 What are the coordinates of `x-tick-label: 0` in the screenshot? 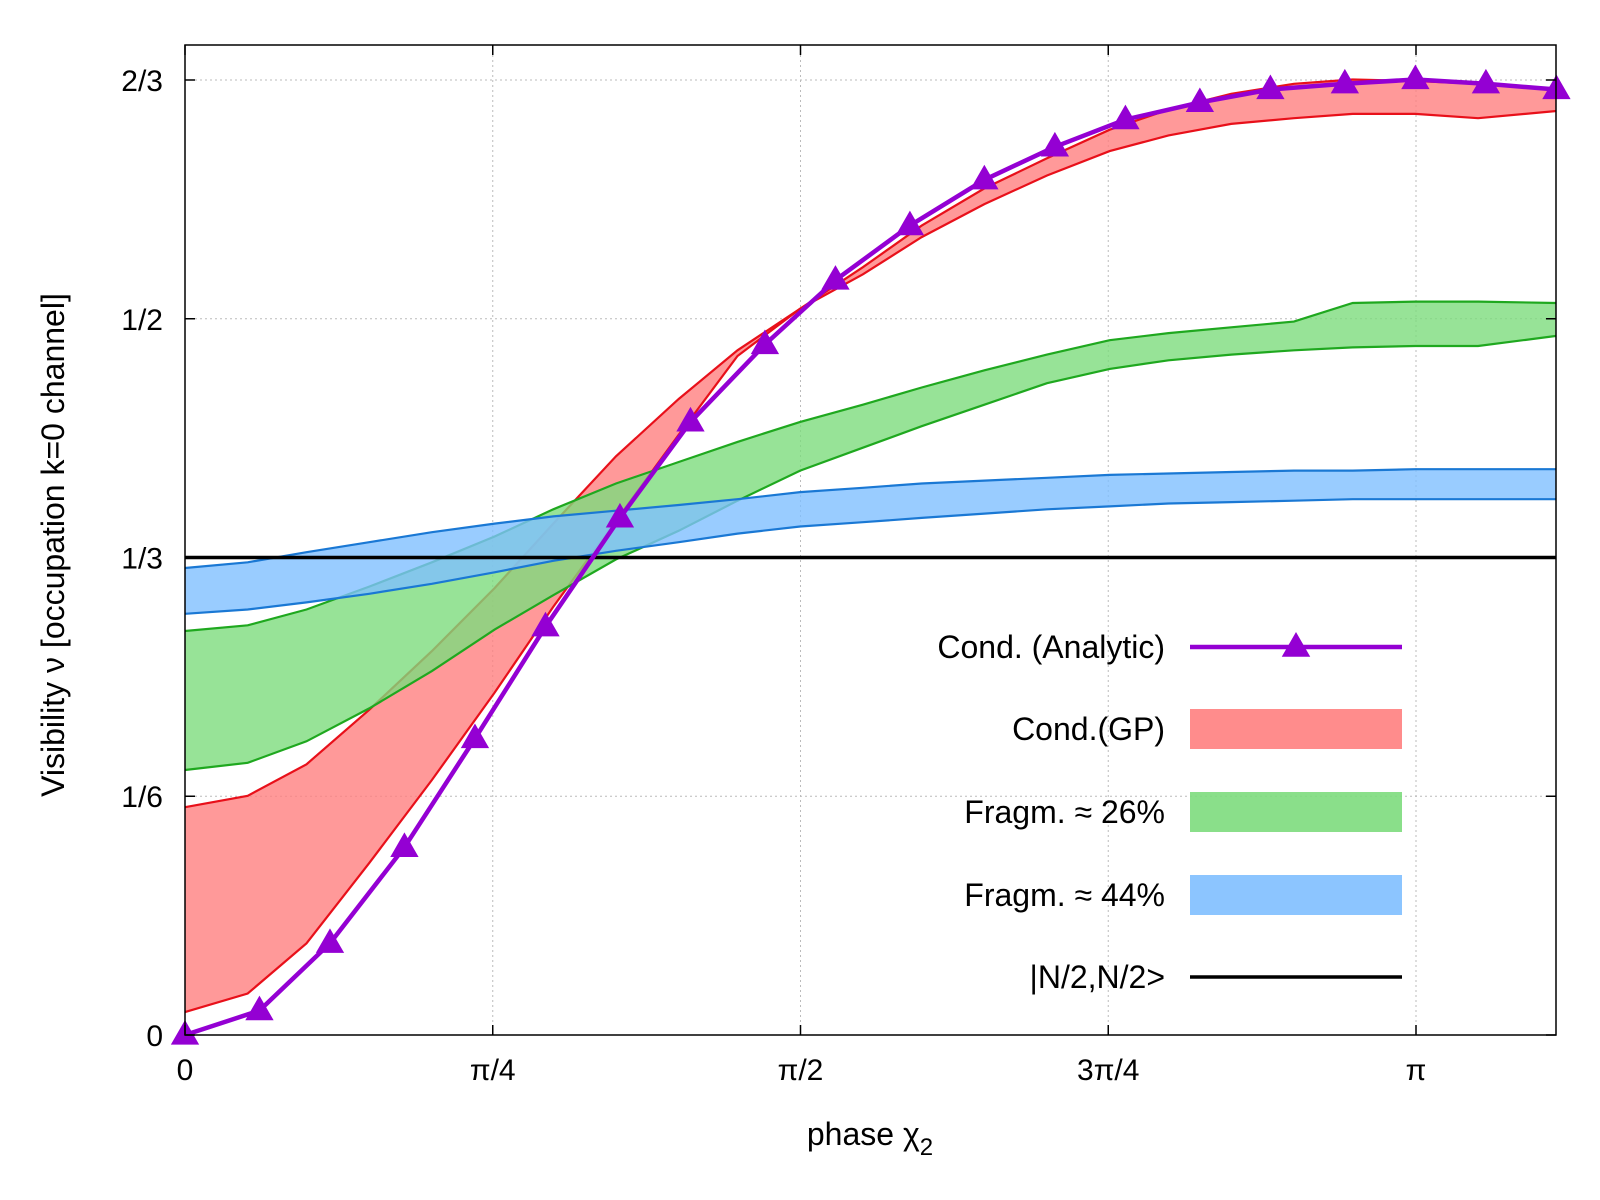 It's located at (185, 1070).